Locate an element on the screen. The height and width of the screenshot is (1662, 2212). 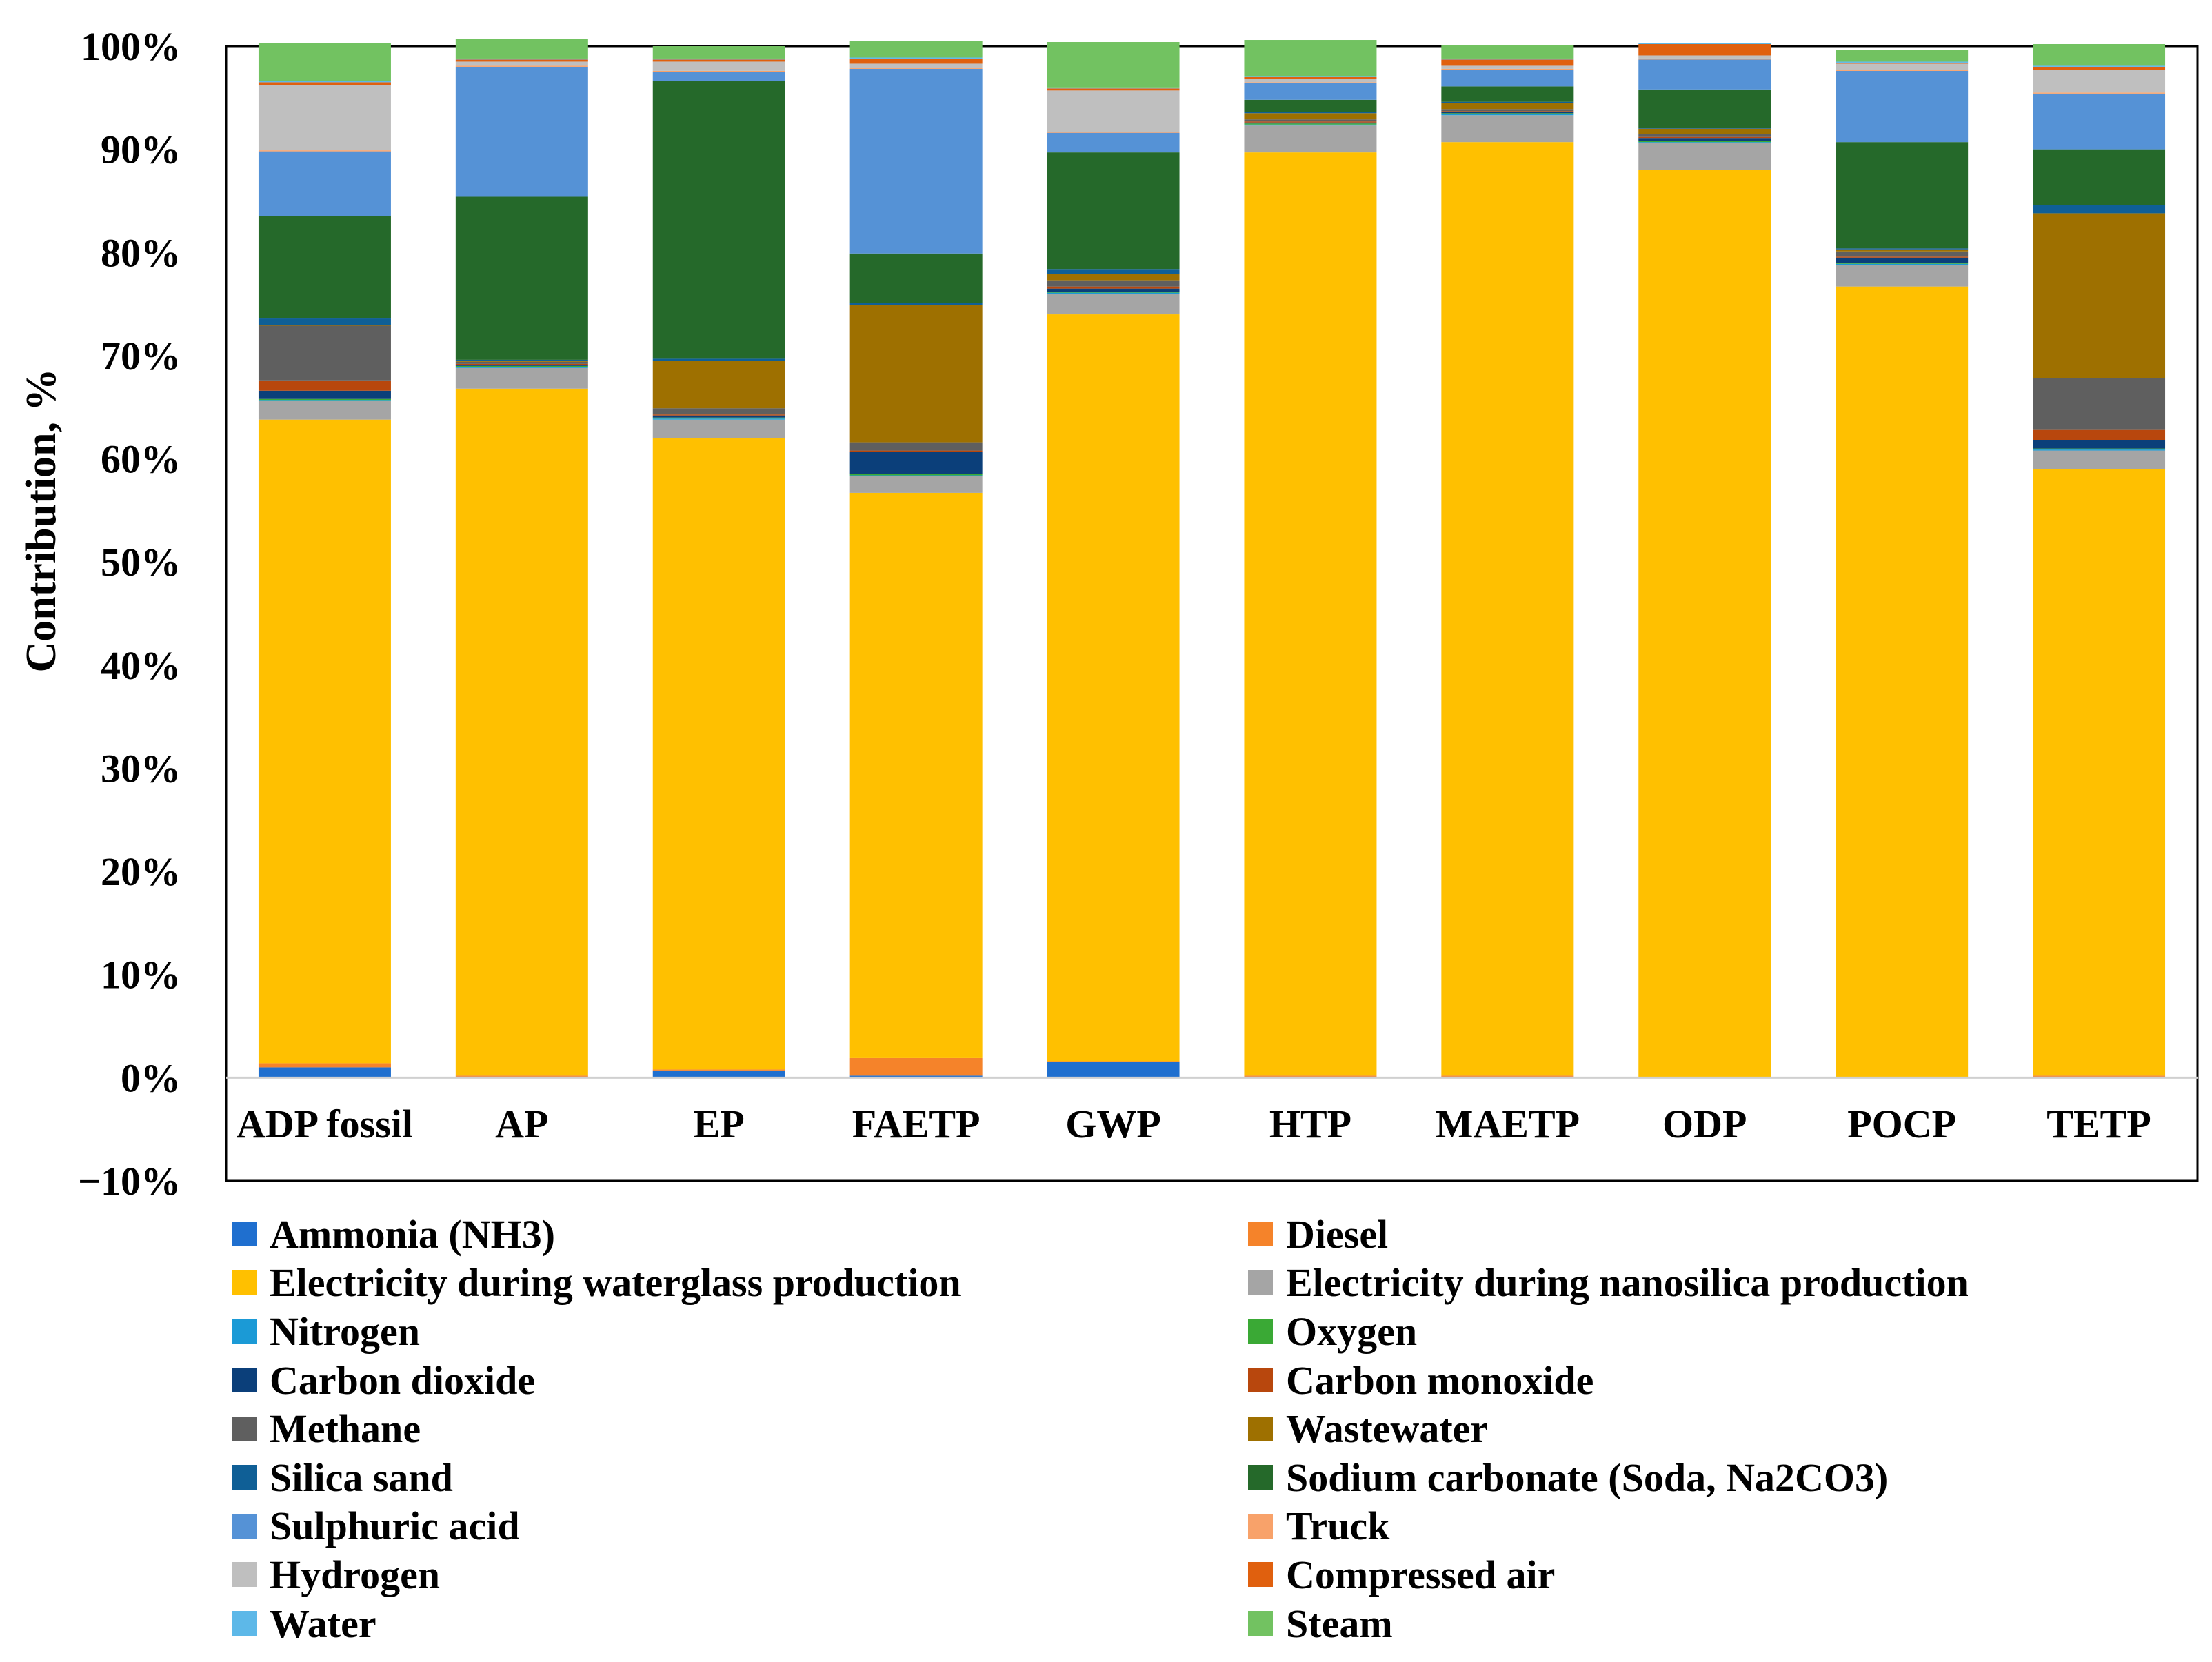
x-category-label: HTP is located at coordinates (1310, 1124).